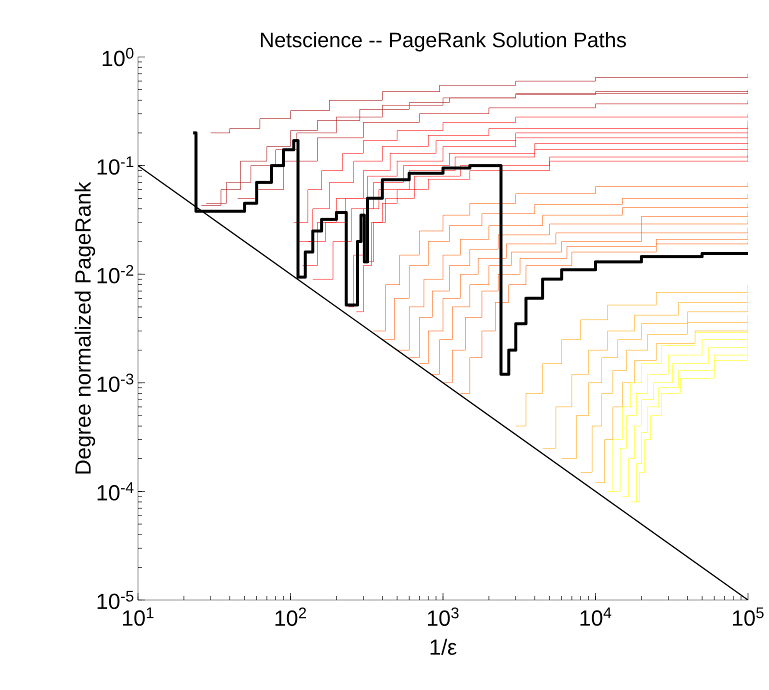 The image size is (769, 690). I want to click on x-tick-label: 10$^{1}$, so click(138, 617).